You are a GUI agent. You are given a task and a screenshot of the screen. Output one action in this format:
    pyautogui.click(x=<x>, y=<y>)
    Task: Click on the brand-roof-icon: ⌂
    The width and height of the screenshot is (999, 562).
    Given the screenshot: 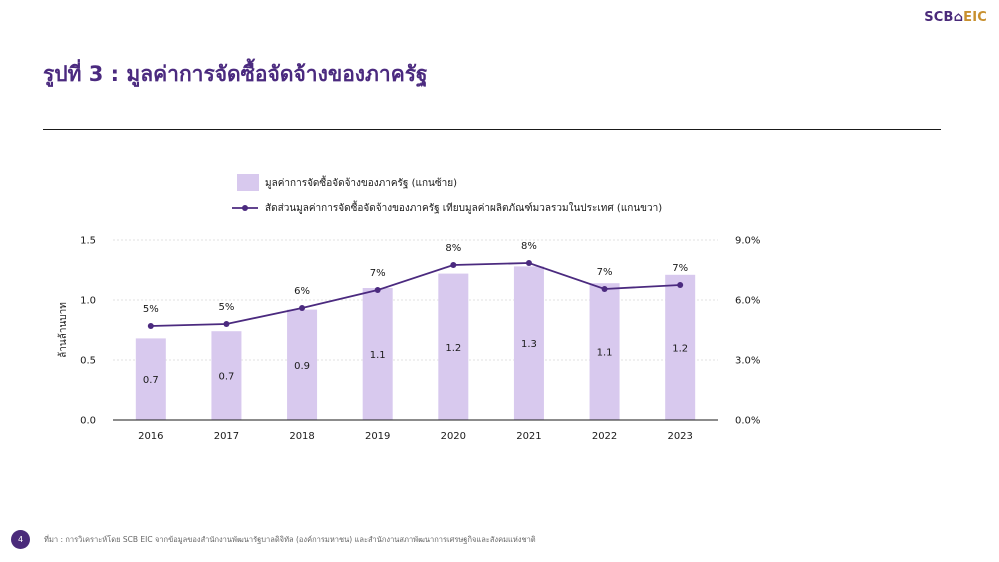 What is the action you would take?
    pyautogui.click(x=958, y=17)
    